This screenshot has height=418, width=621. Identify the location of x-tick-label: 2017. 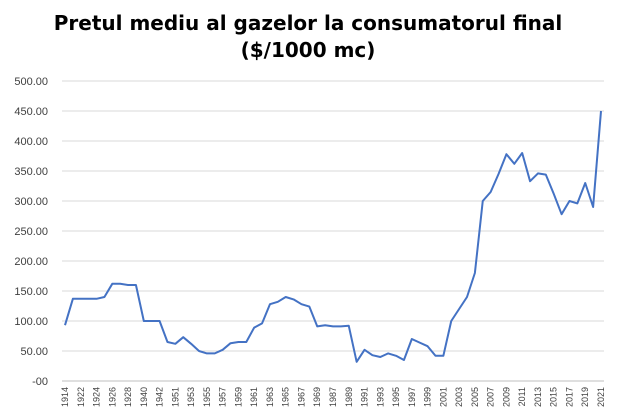
(569, 397).